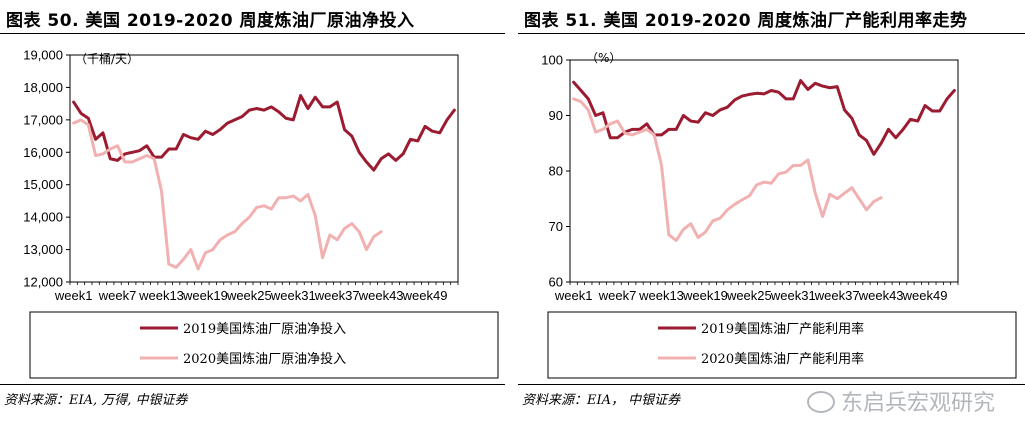 The width and height of the screenshot is (1025, 440). I want to click on watermark: 东启兵宏观研究, so click(900, 401).